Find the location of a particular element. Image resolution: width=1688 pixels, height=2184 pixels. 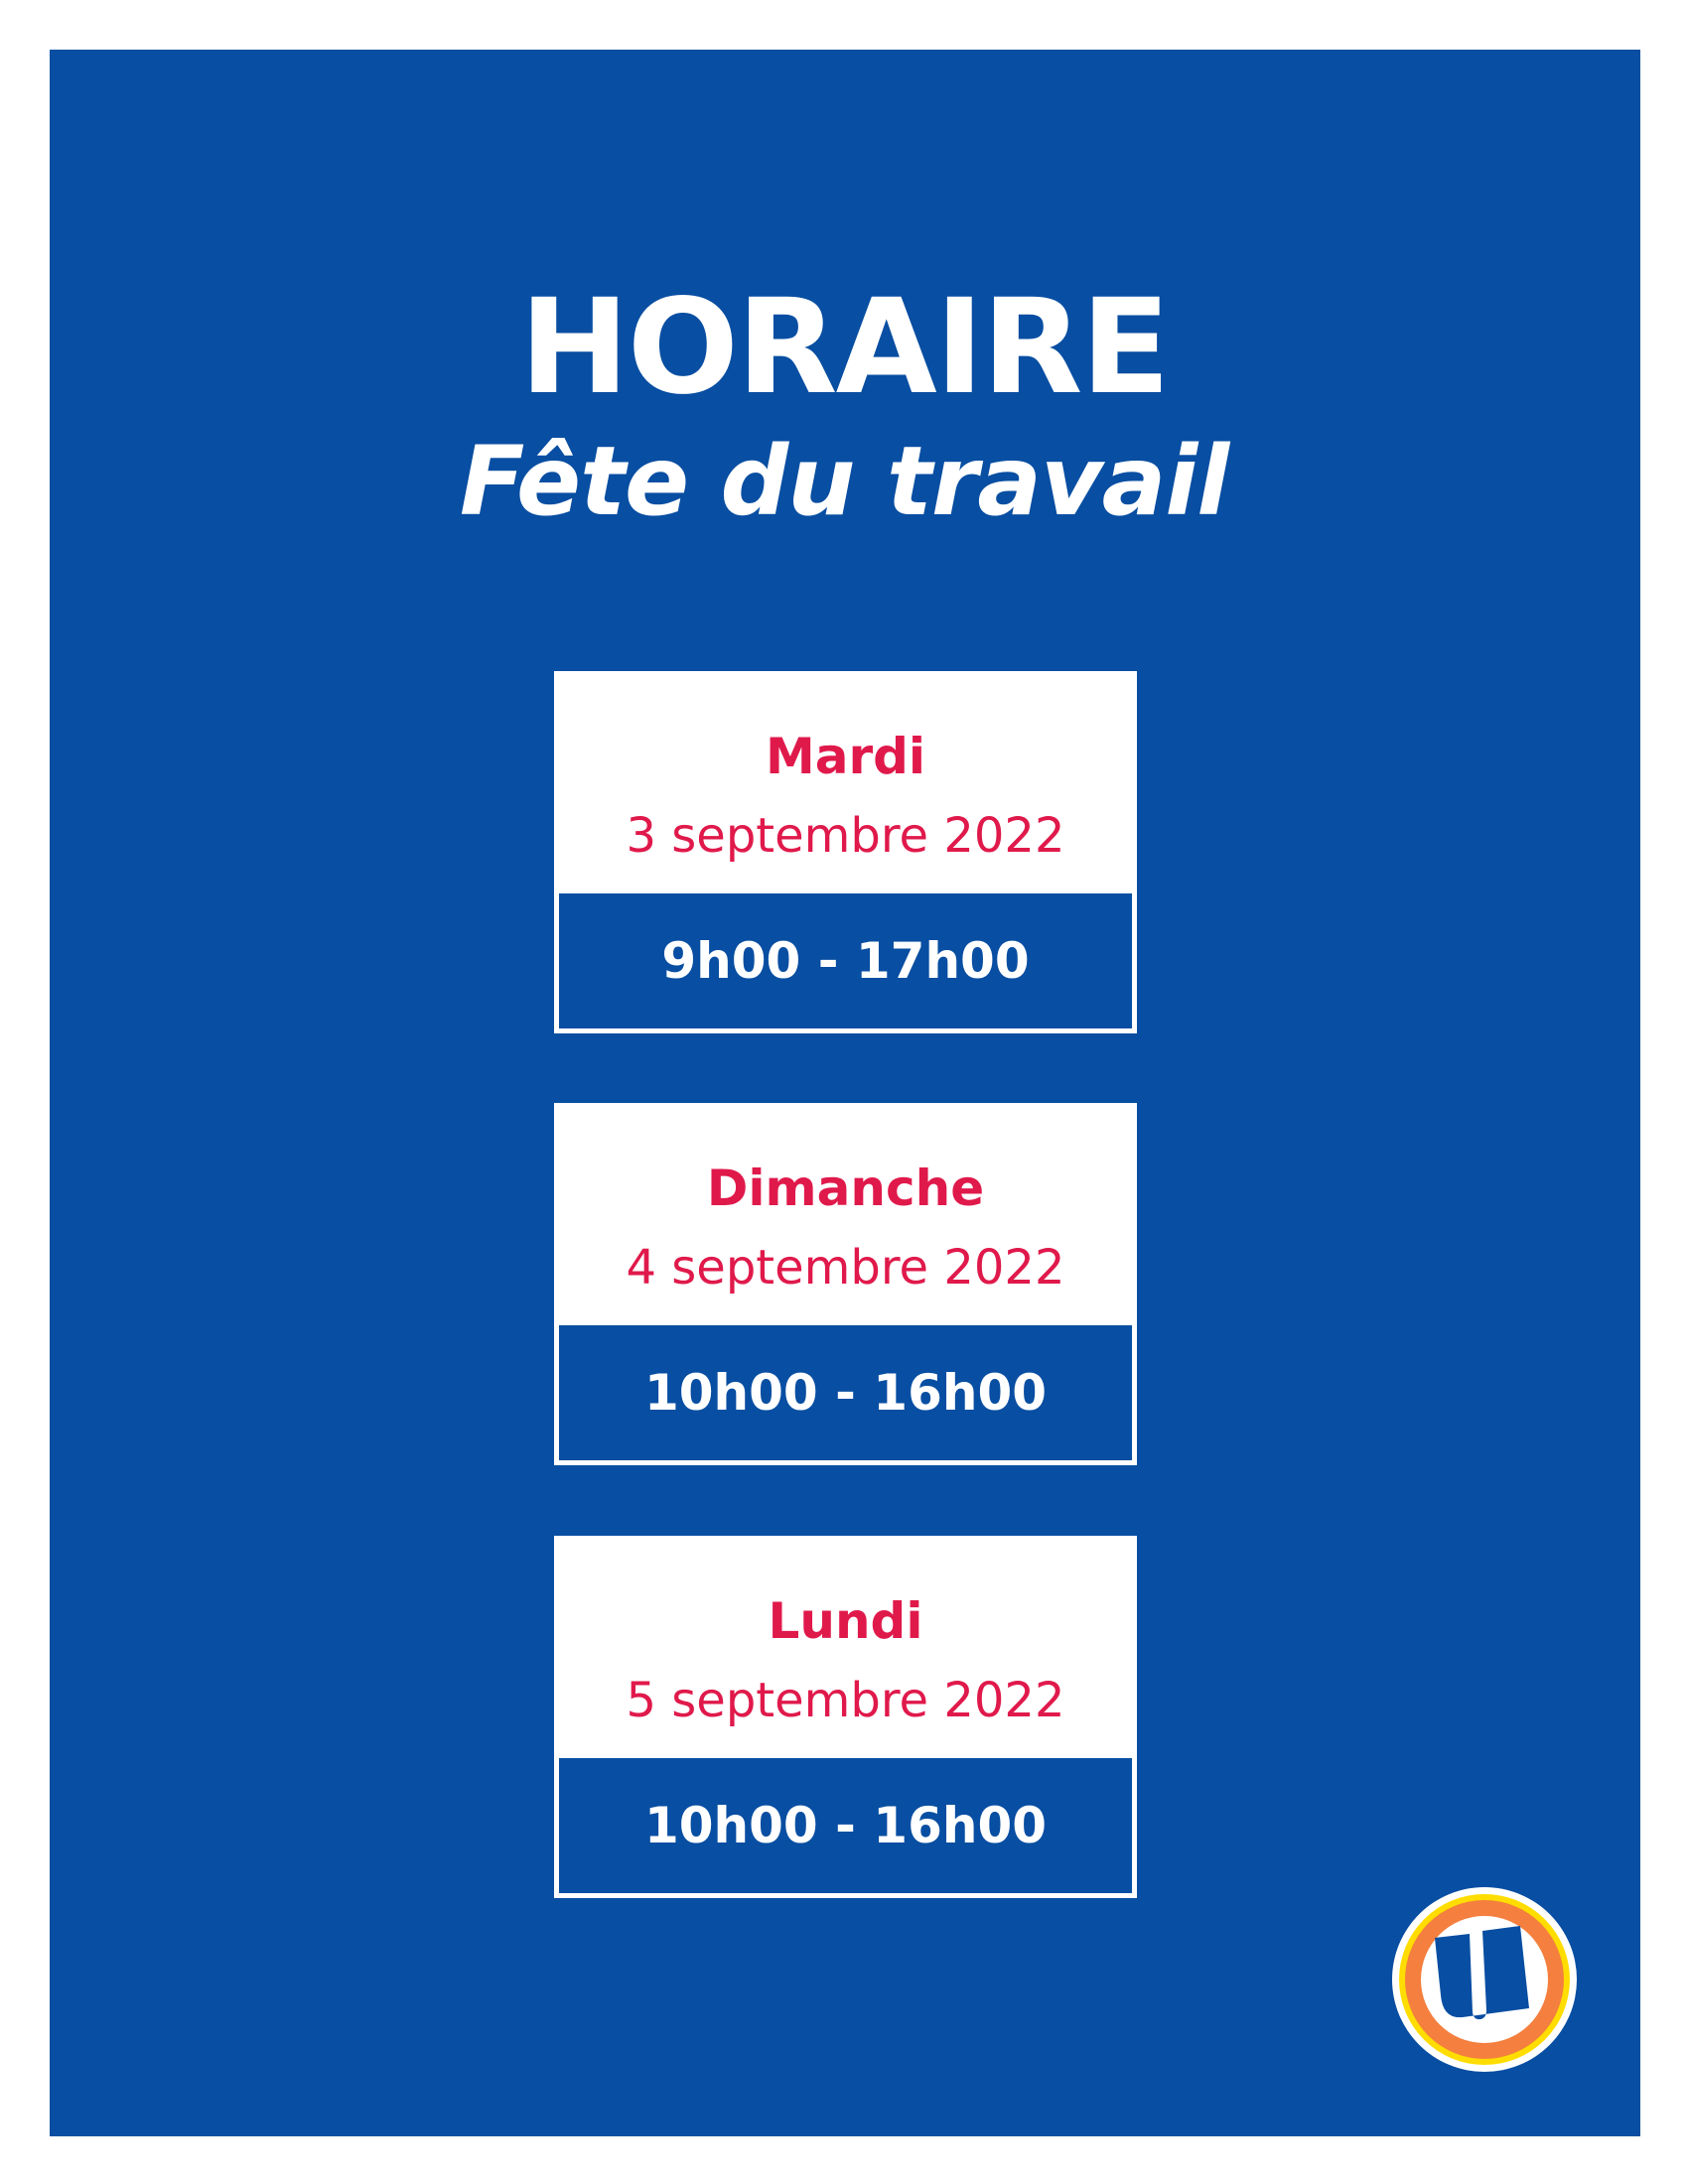

date-label: 3 septembre 2022 is located at coordinates (845, 836).